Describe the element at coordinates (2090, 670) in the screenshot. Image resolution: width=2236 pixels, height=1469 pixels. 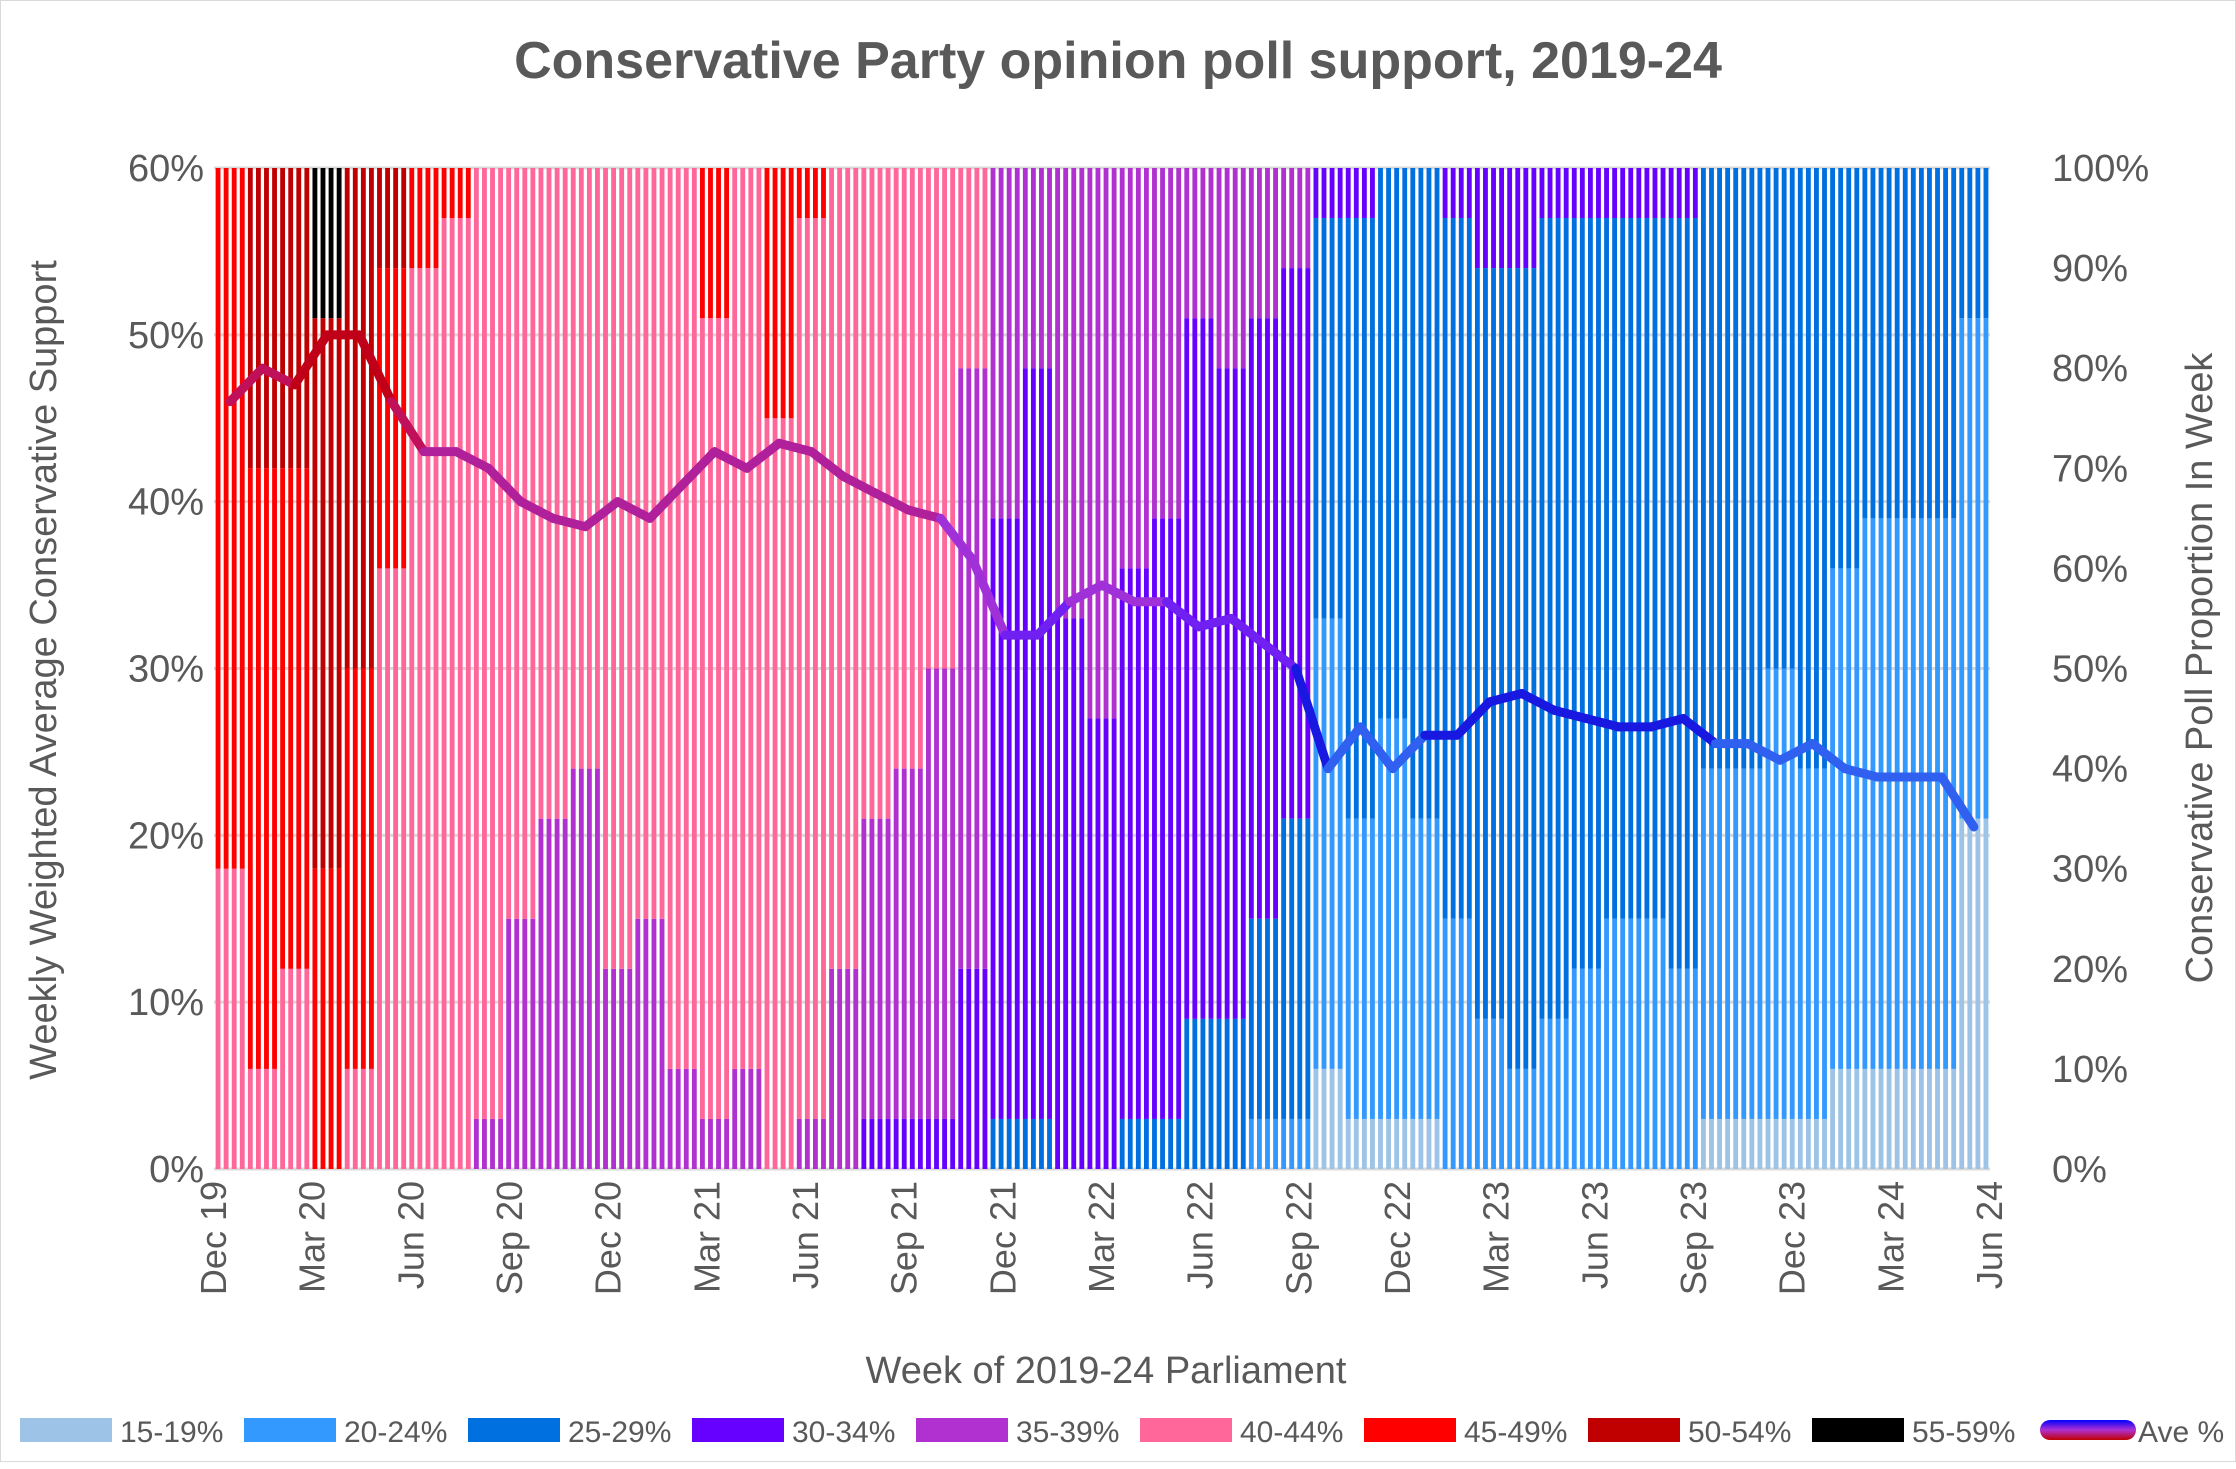
I see `y2-tick-label: 50%` at that location.